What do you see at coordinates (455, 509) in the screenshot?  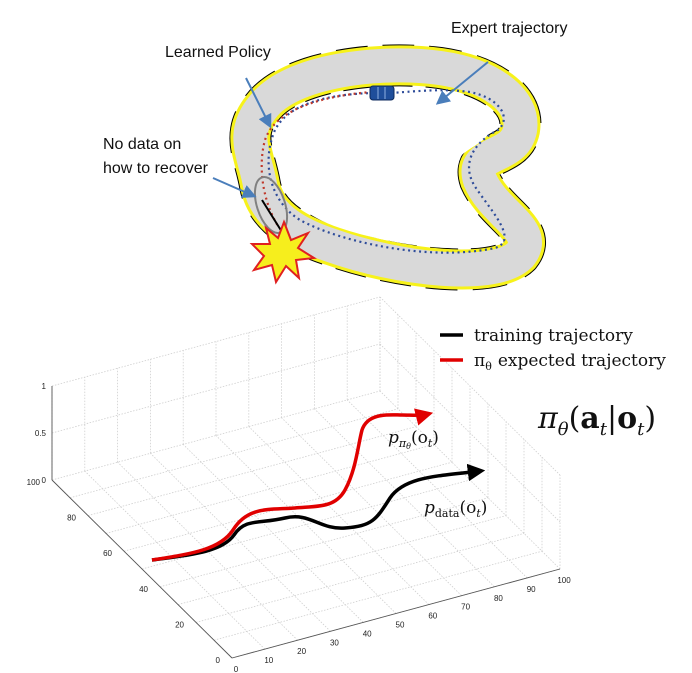 I see `p-data-label: pdata(ot)` at bounding box center [455, 509].